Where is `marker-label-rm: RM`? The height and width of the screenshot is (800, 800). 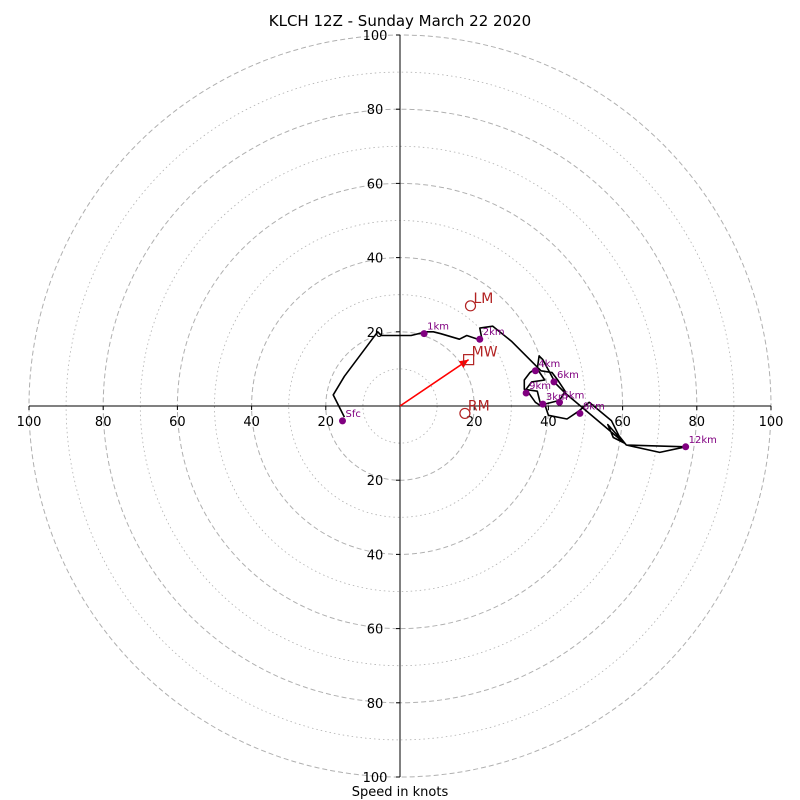
marker-label-rm: RM is located at coordinates (479, 406).